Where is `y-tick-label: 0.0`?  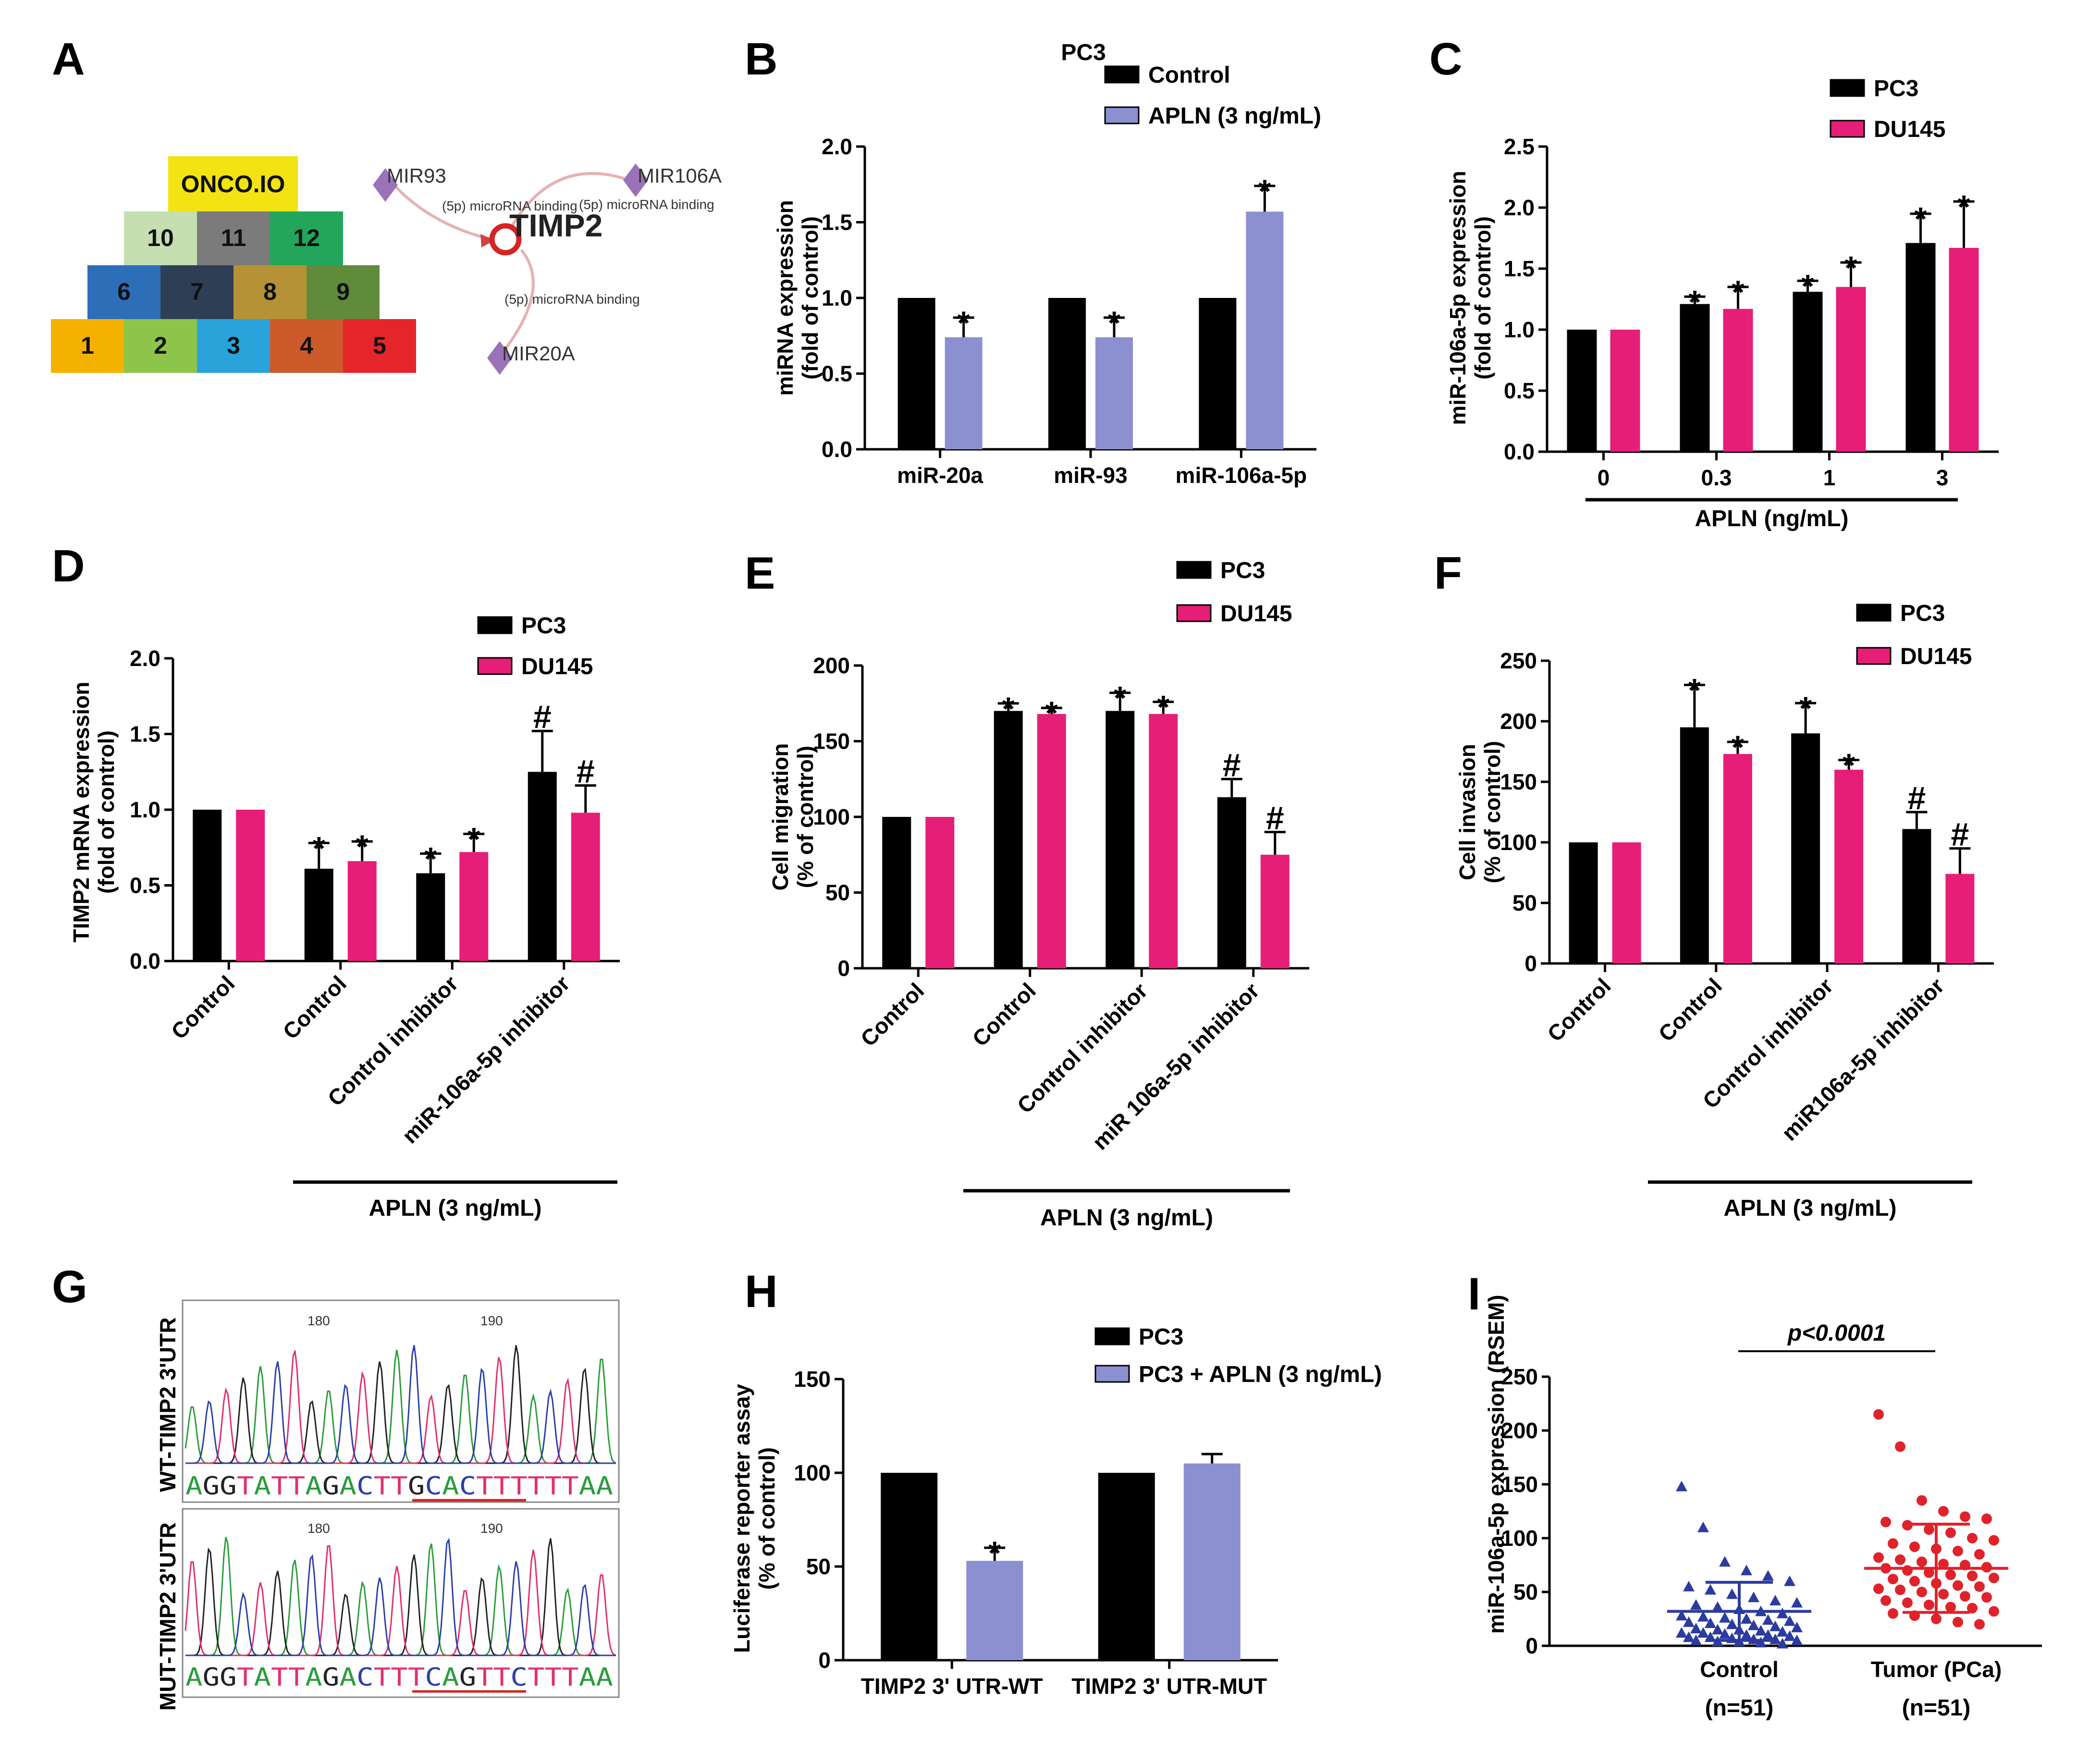 y-tick-label: 0.0 is located at coordinates (145, 962).